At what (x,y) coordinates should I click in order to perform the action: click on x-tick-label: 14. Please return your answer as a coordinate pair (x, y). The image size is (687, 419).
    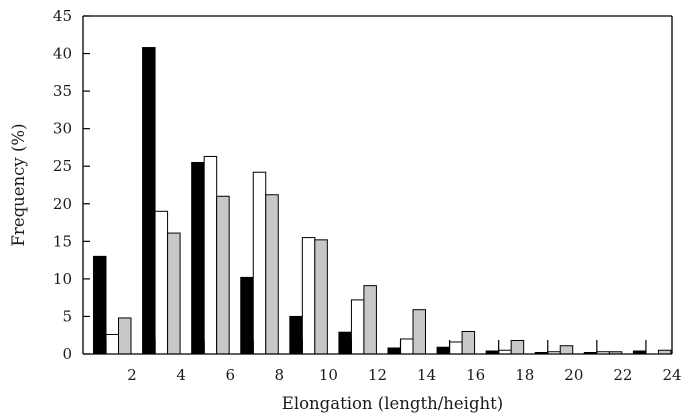
    Looking at the image, I should click on (426, 375).